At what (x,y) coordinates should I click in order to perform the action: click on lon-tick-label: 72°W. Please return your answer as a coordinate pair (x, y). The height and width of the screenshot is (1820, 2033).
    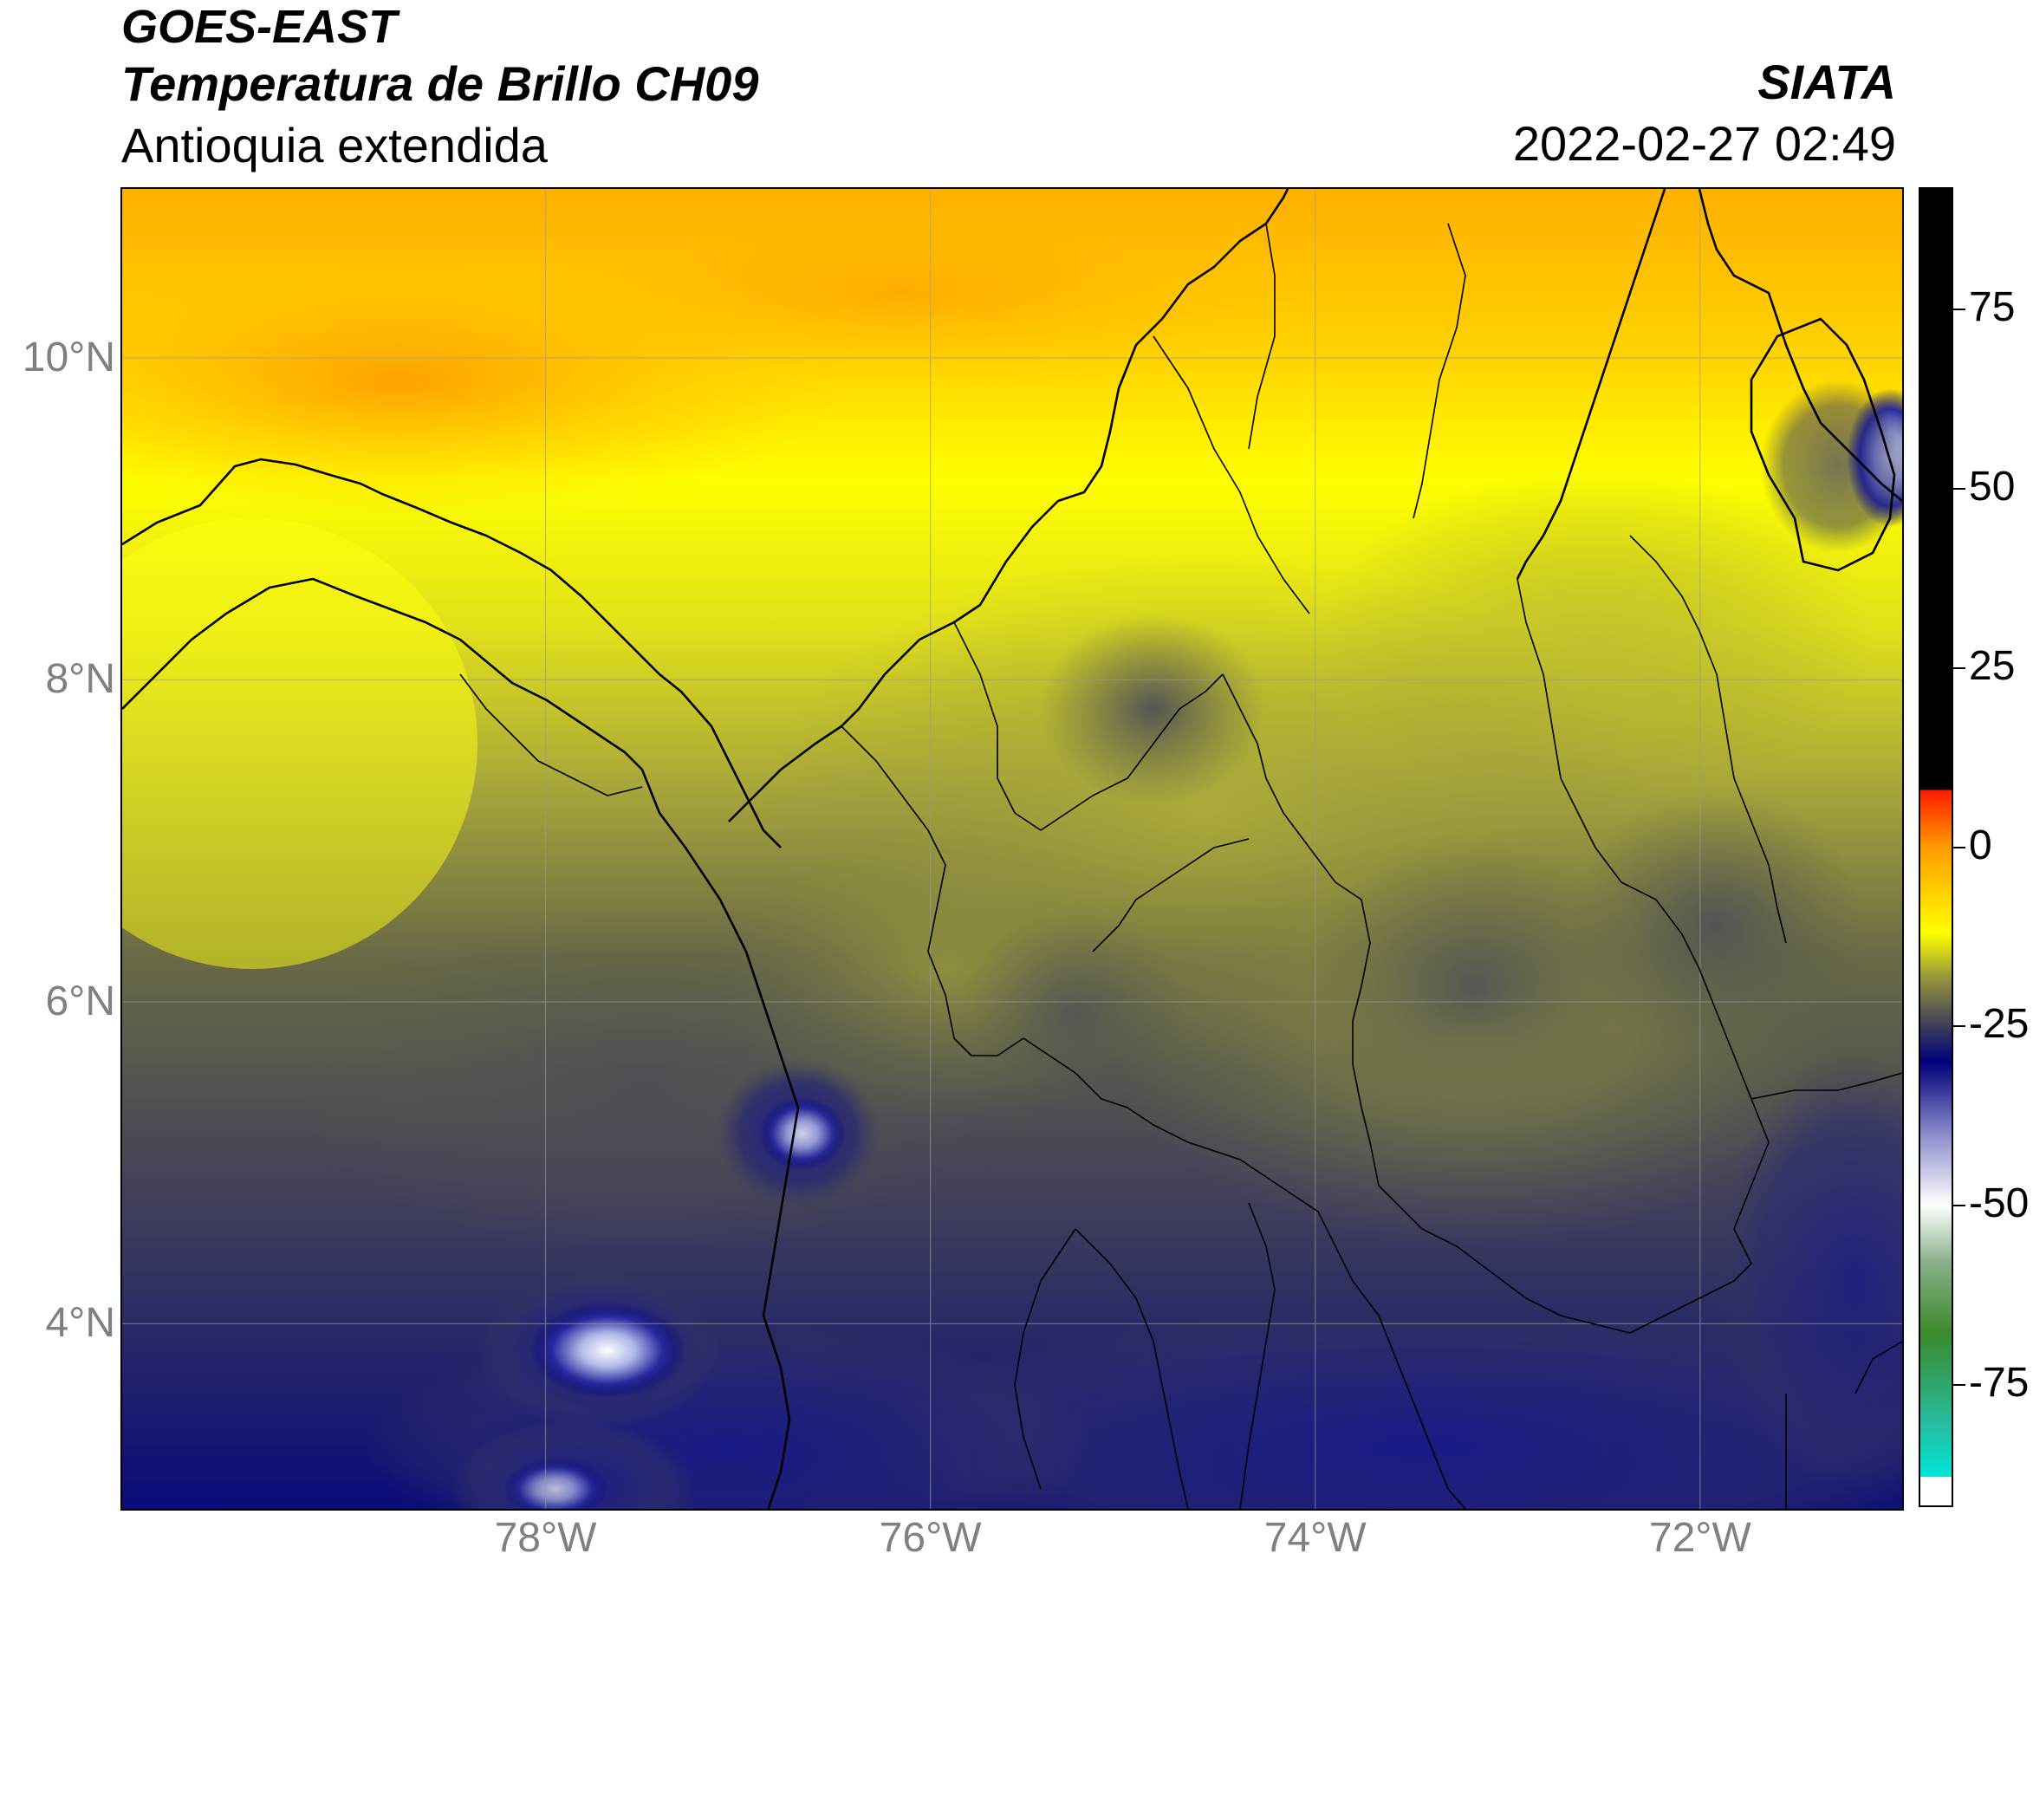
    Looking at the image, I should click on (1699, 1538).